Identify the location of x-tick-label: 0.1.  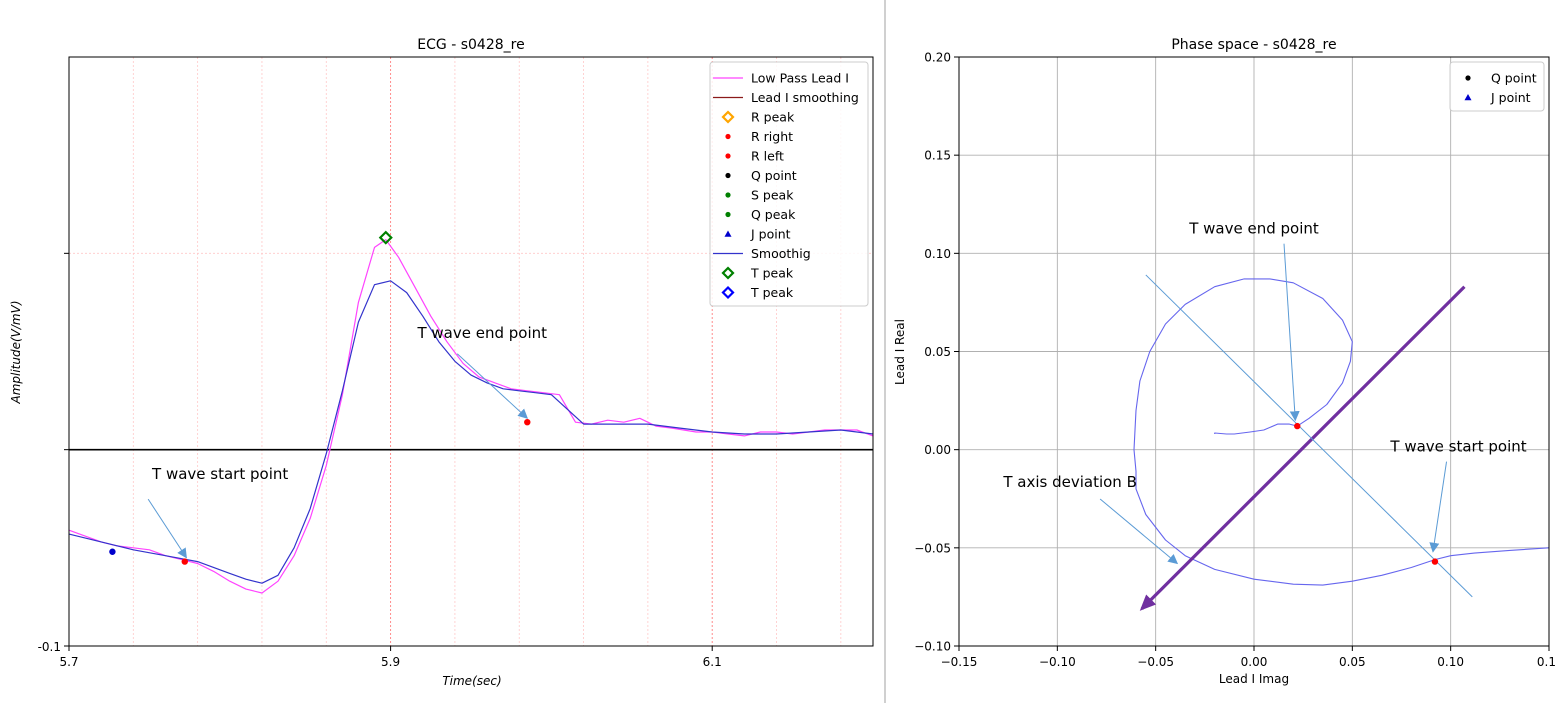
(1546, 662).